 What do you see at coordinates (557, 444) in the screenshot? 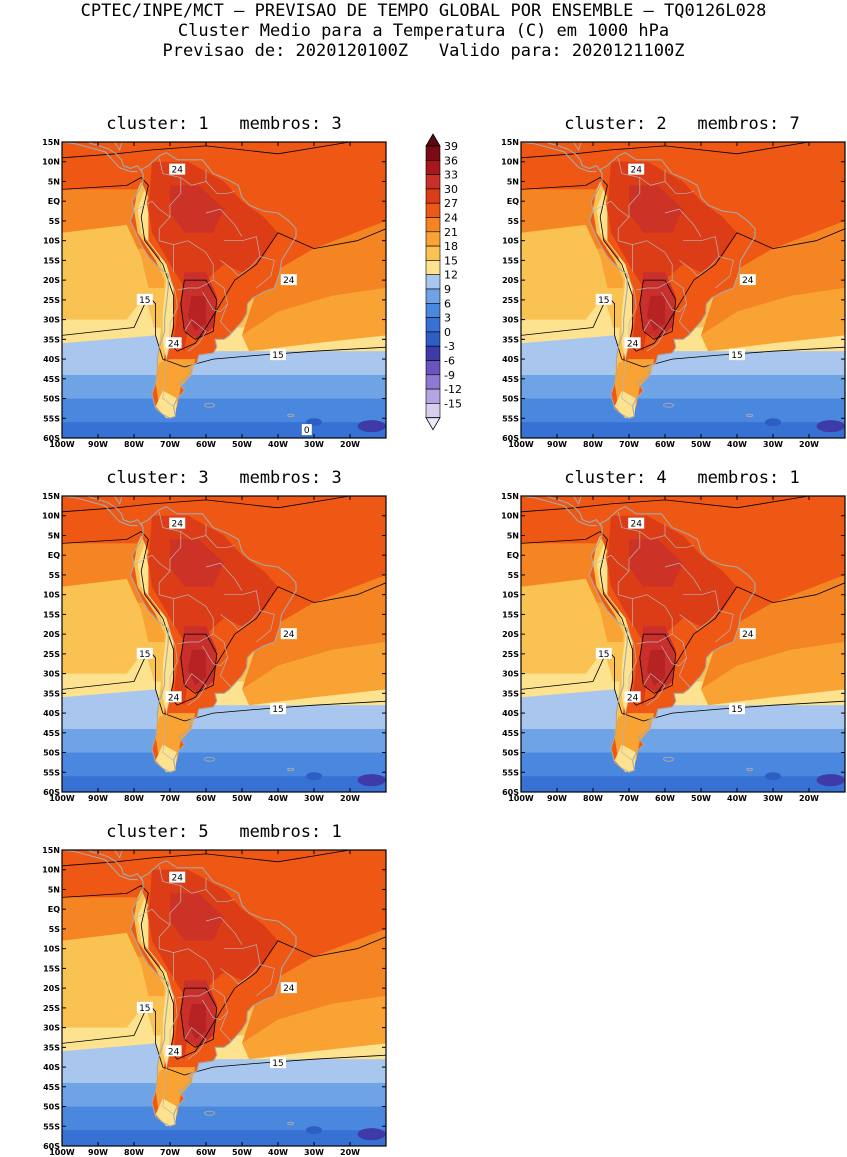
I see `lon-tick-label: 90W` at bounding box center [557, 444].